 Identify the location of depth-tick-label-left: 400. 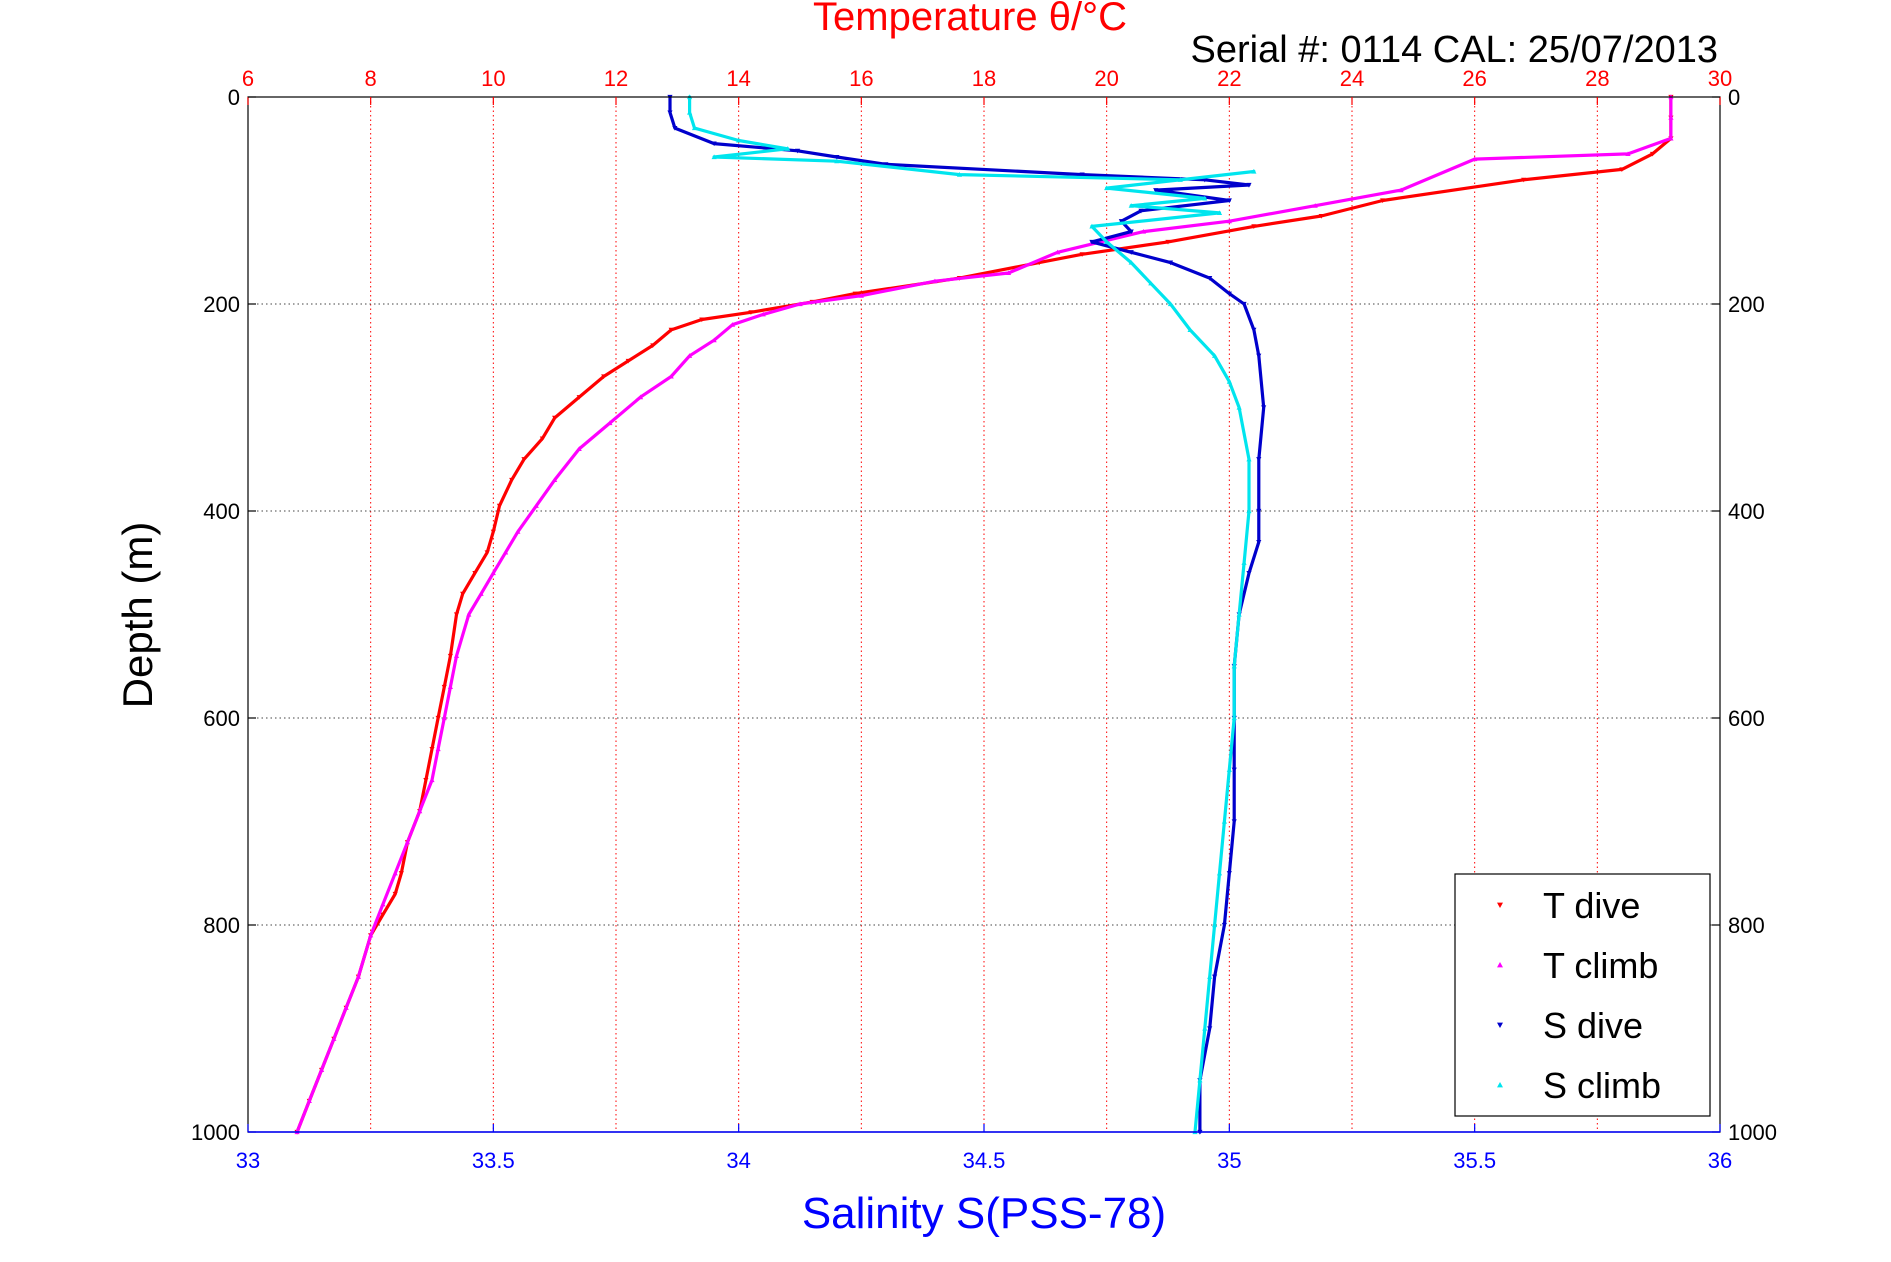
(221, 511).